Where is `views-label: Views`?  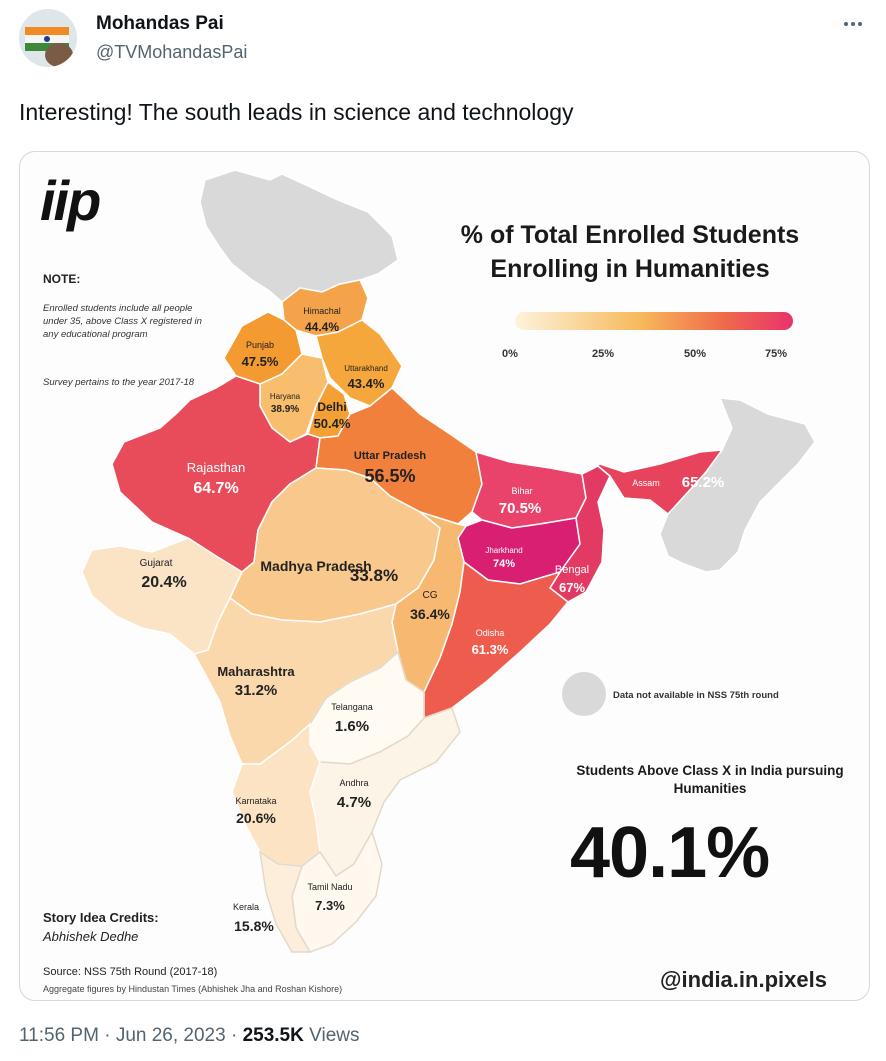 views-label: Views is located at coordinates (334, 1035).